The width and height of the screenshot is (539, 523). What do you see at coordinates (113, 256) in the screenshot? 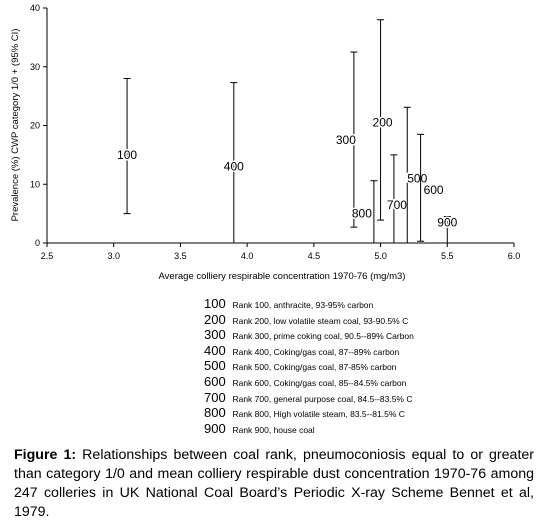
I see `x-tick-label: 3.0` at bounding box center [113, 256].